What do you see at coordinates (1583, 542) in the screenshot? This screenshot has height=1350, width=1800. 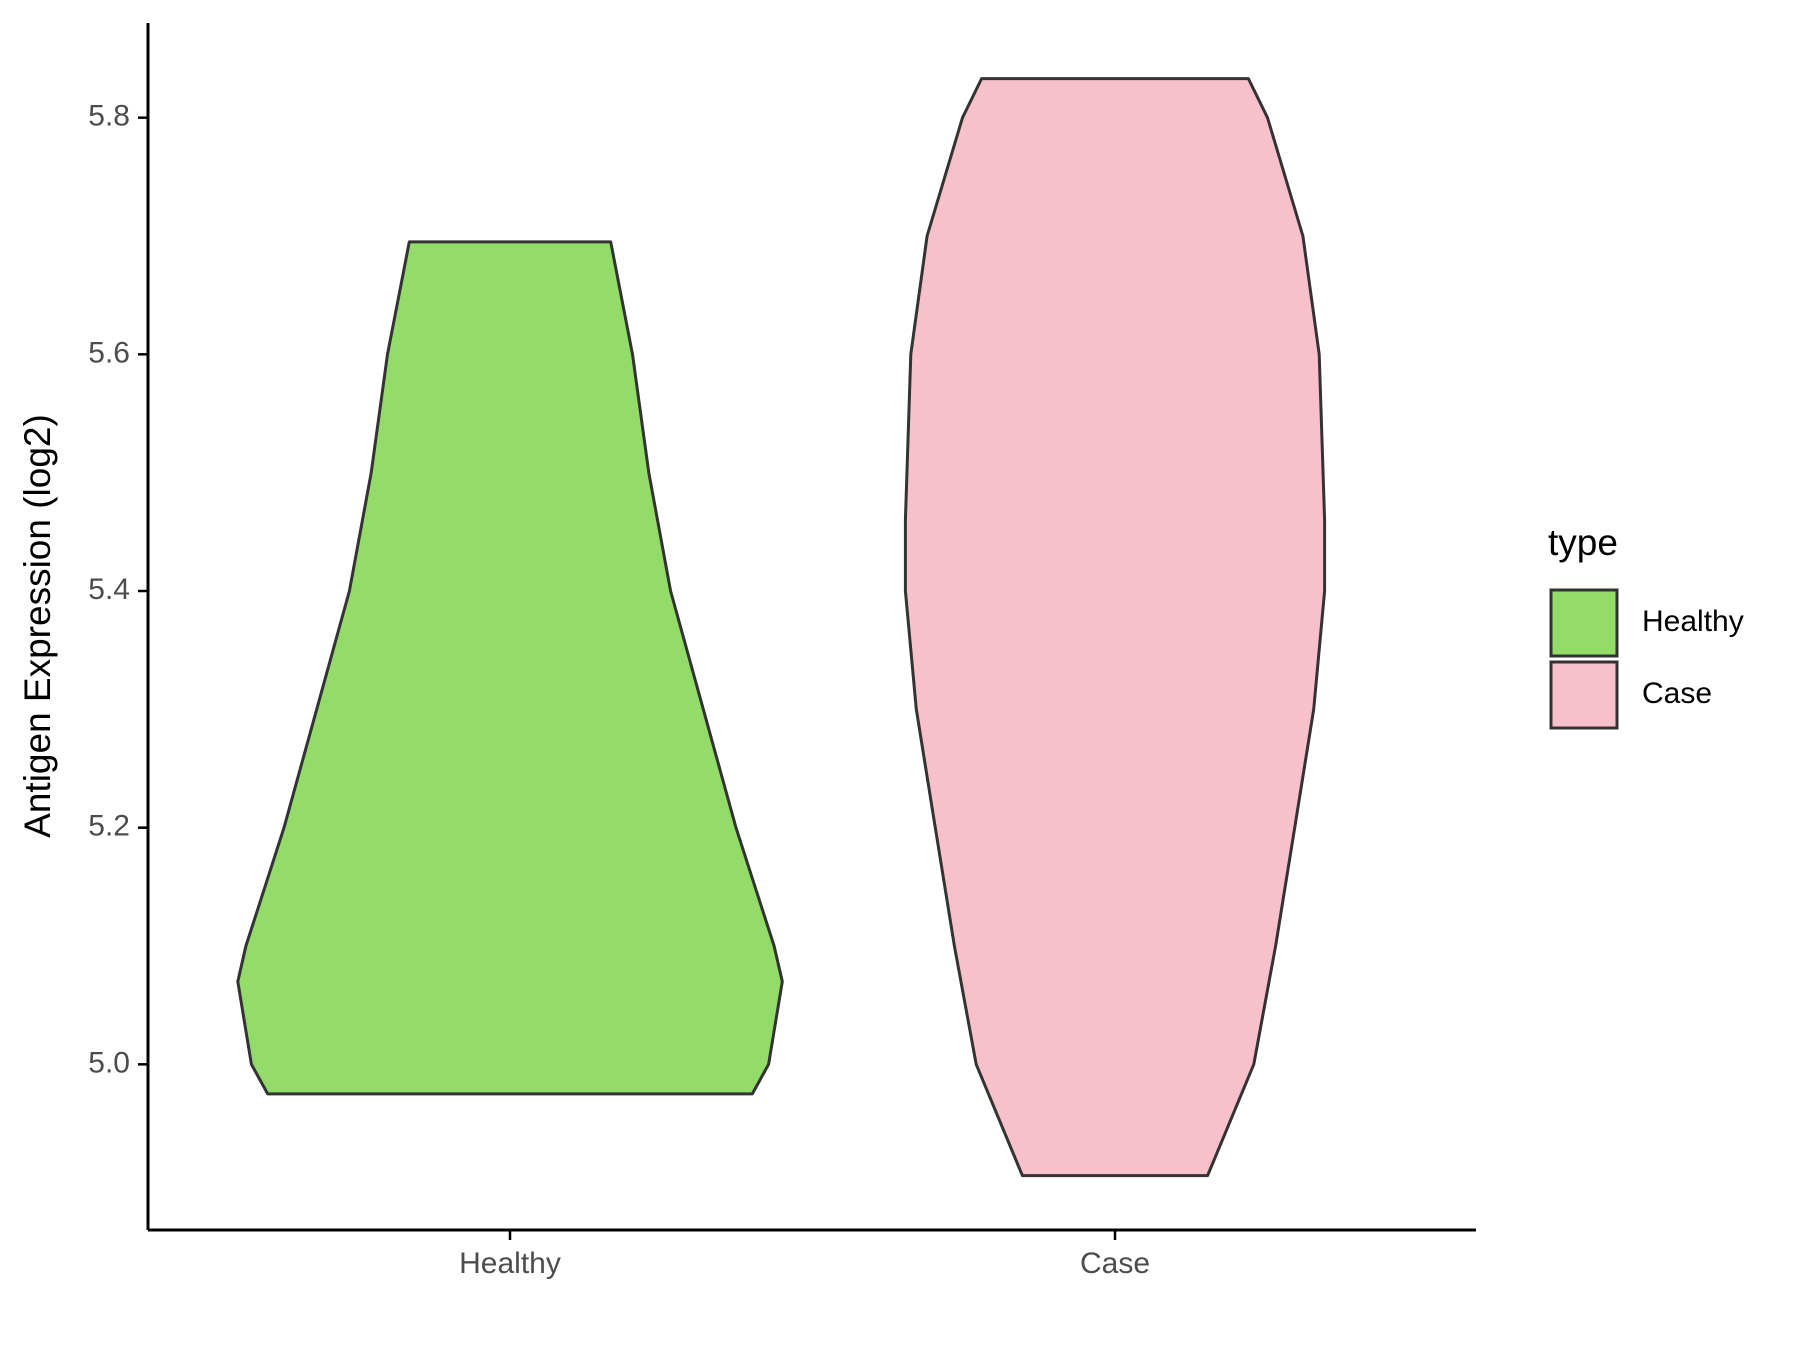 I see `legend-title: type` at bounding box center [1583, 542].